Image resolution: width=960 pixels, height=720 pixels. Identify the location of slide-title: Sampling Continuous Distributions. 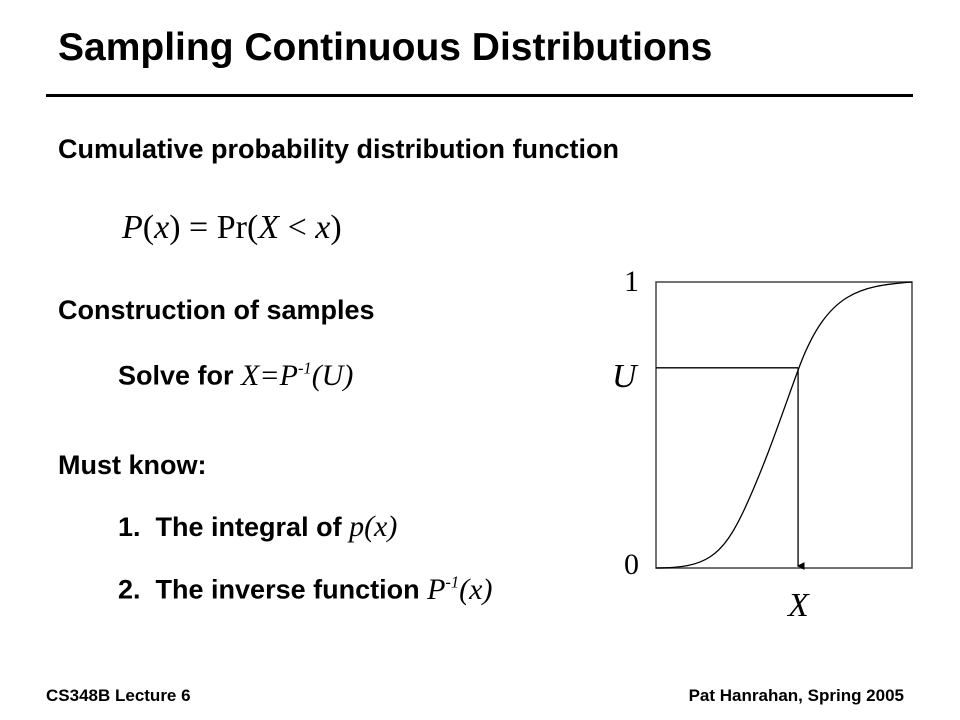
(385, 47).